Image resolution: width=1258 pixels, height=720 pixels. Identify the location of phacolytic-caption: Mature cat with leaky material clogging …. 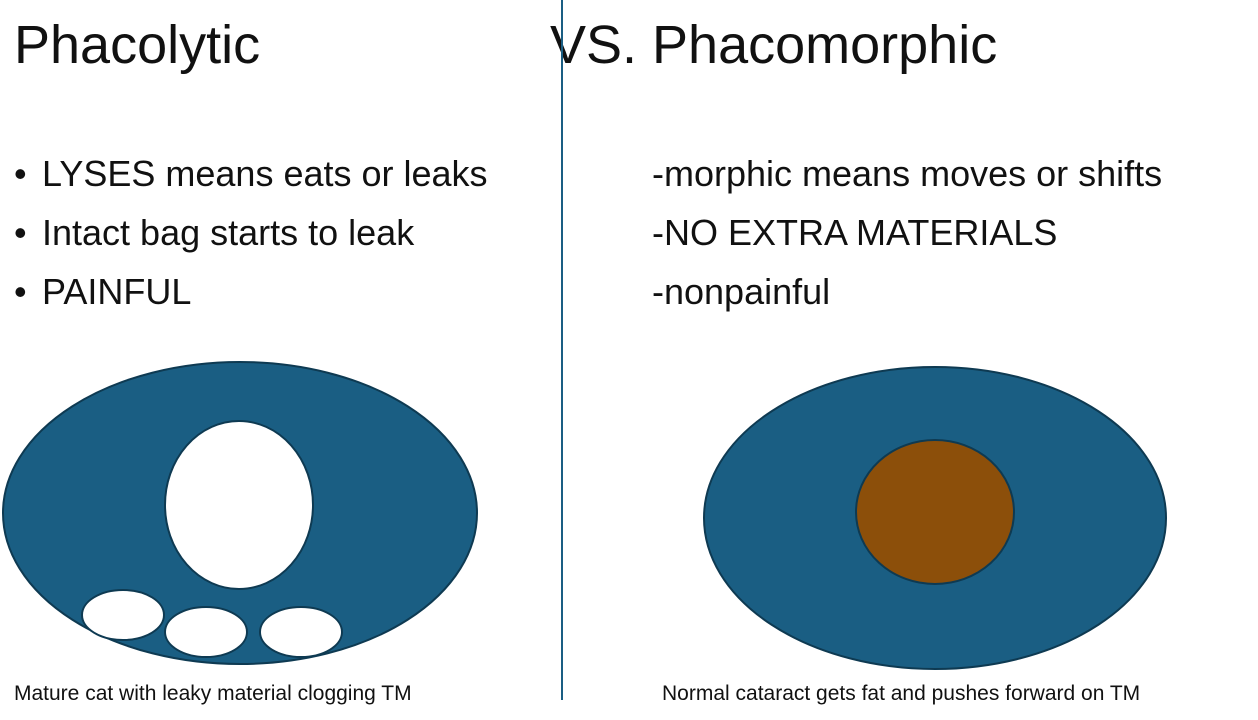
(213, 693).